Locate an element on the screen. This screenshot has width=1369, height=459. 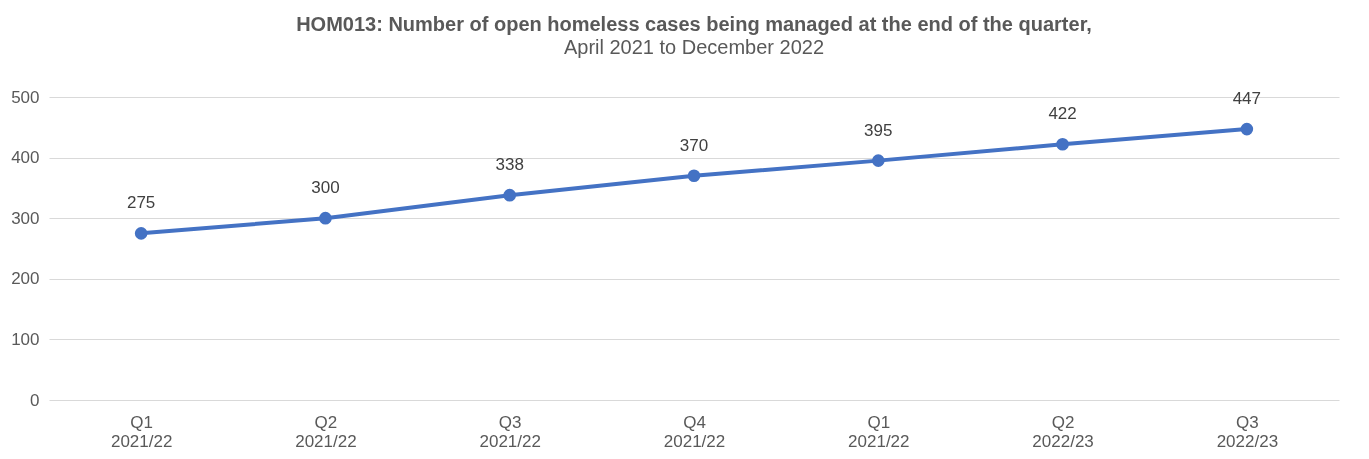
y-tick-label: 100 is located at coordinates (25, 339).